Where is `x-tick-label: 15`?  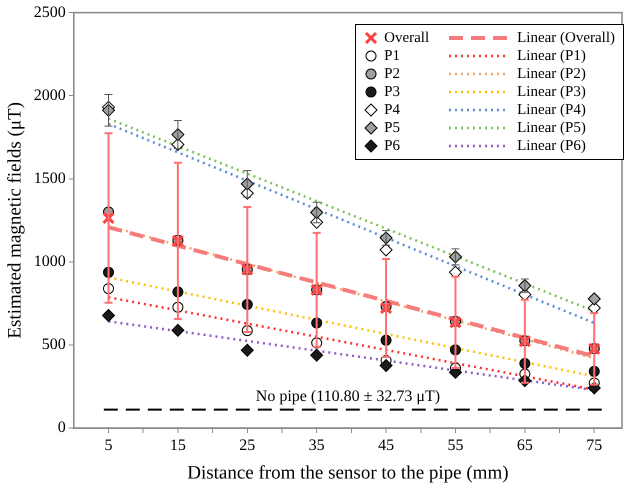
x-tick-label: 15 is located at coordinates (178, 445).